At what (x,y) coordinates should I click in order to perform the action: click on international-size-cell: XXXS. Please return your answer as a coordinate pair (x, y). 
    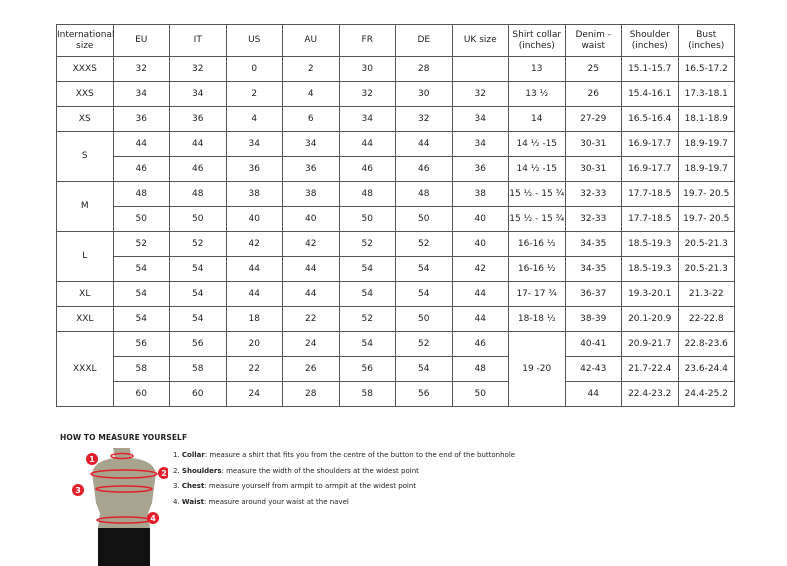
    Looking at the image, I should click on (85, 69).